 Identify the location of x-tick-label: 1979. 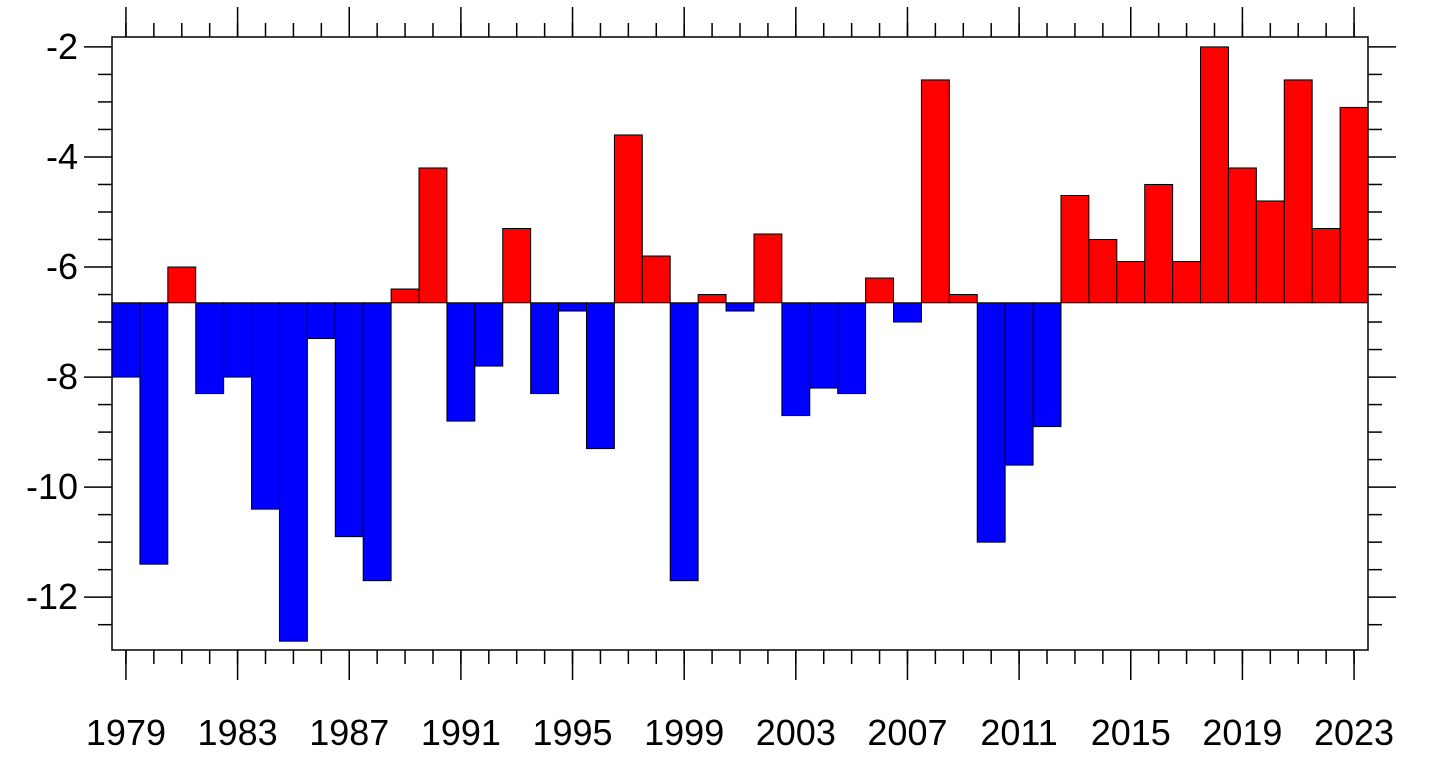
(126, 732).